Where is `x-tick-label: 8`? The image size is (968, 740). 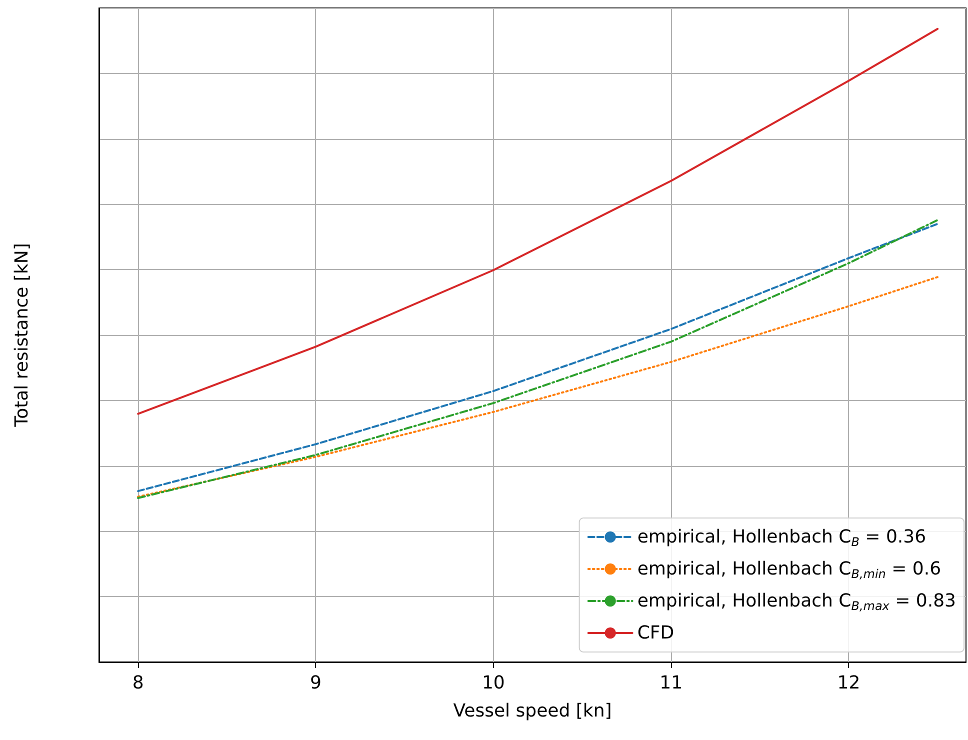
x-tick-label: 8 is located at coordinates (138, 683).